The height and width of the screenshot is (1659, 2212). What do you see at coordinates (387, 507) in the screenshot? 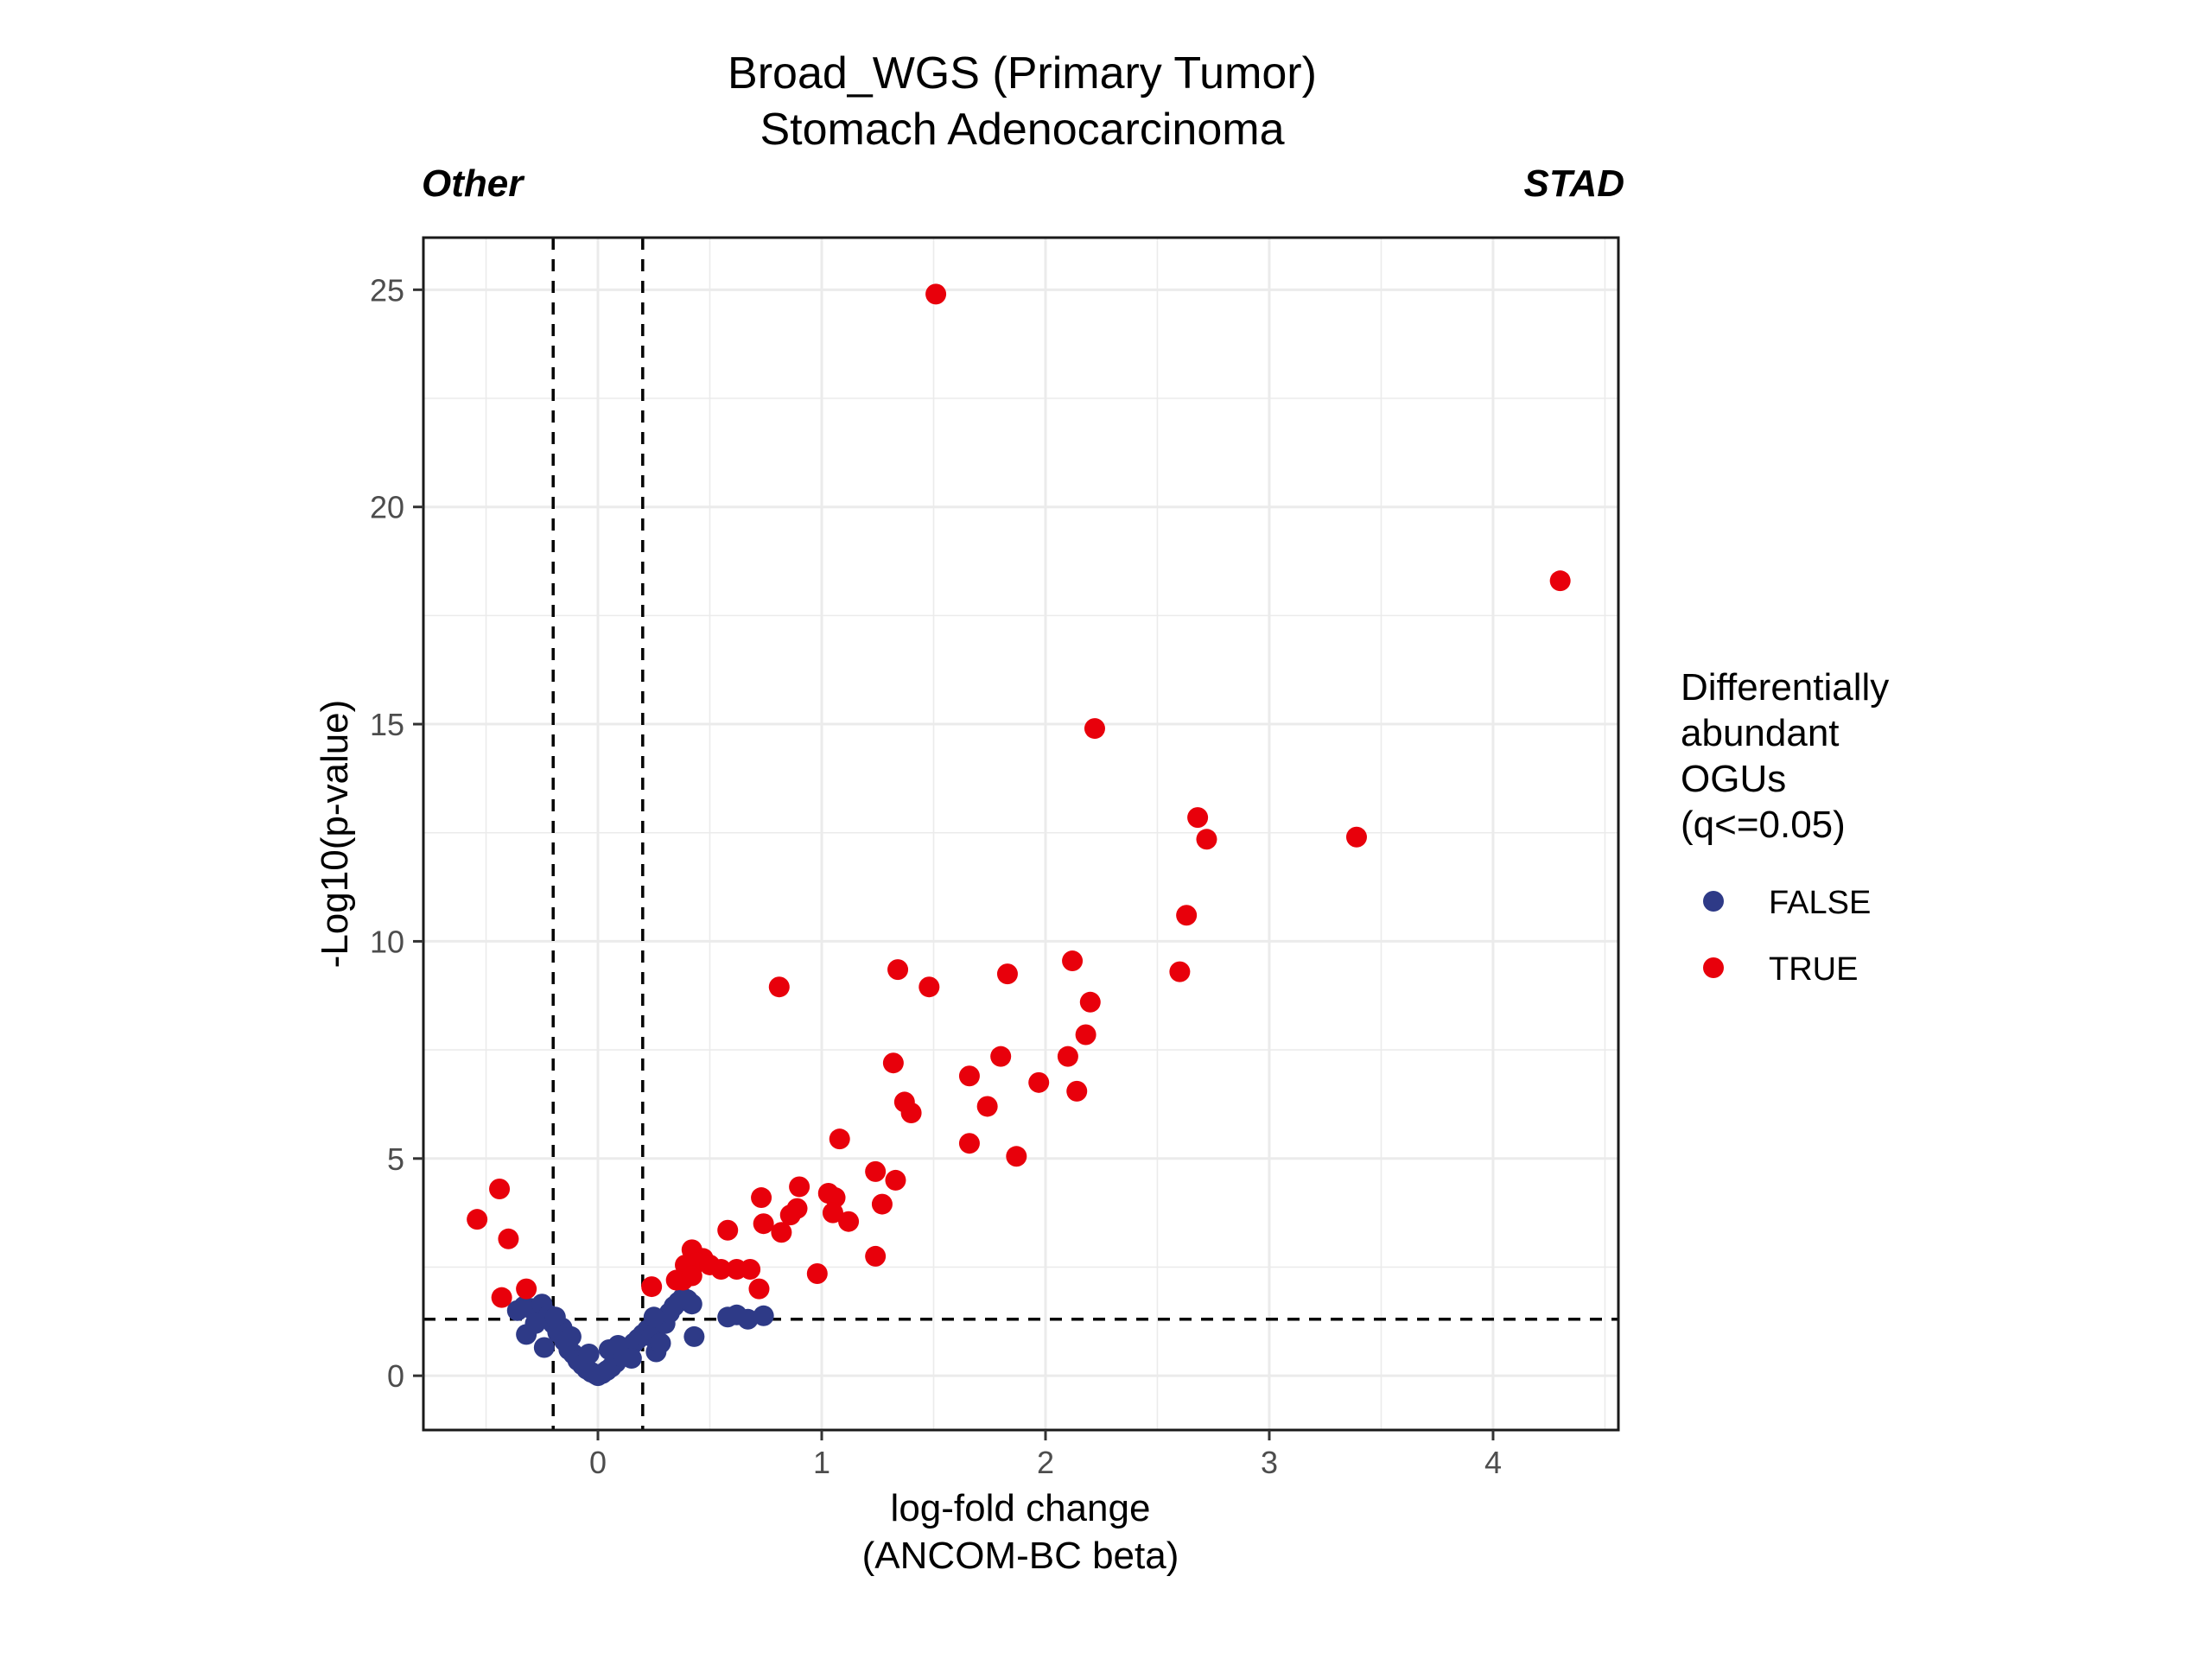
I see `y-tick-label: 20` at bounding box center [387, 507].